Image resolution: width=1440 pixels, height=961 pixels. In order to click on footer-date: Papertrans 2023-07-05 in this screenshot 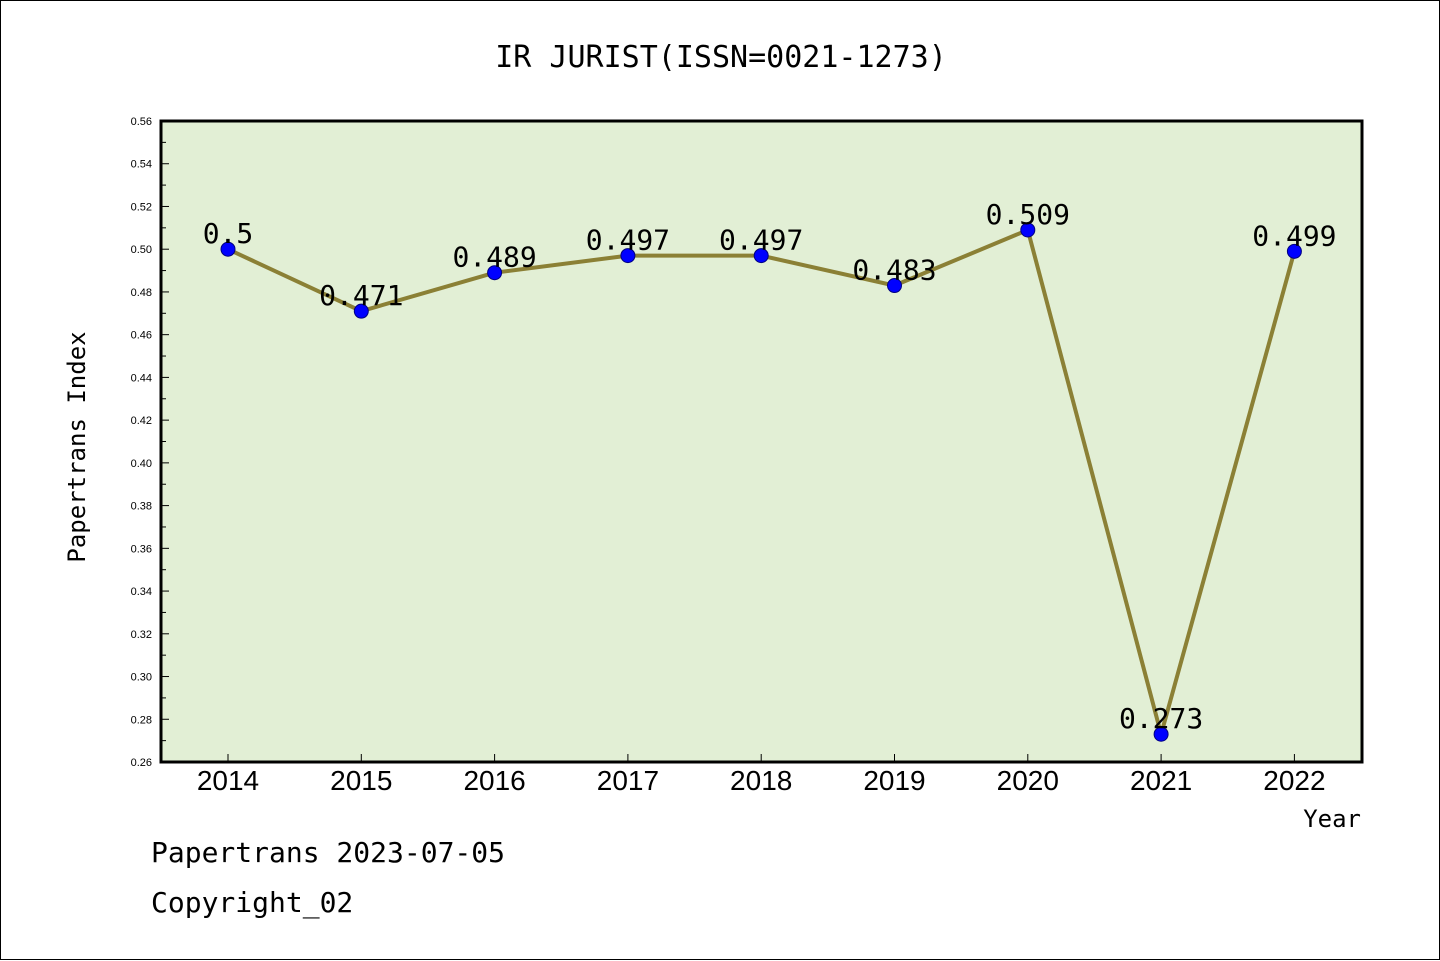, I will do `click(328, 852)`.